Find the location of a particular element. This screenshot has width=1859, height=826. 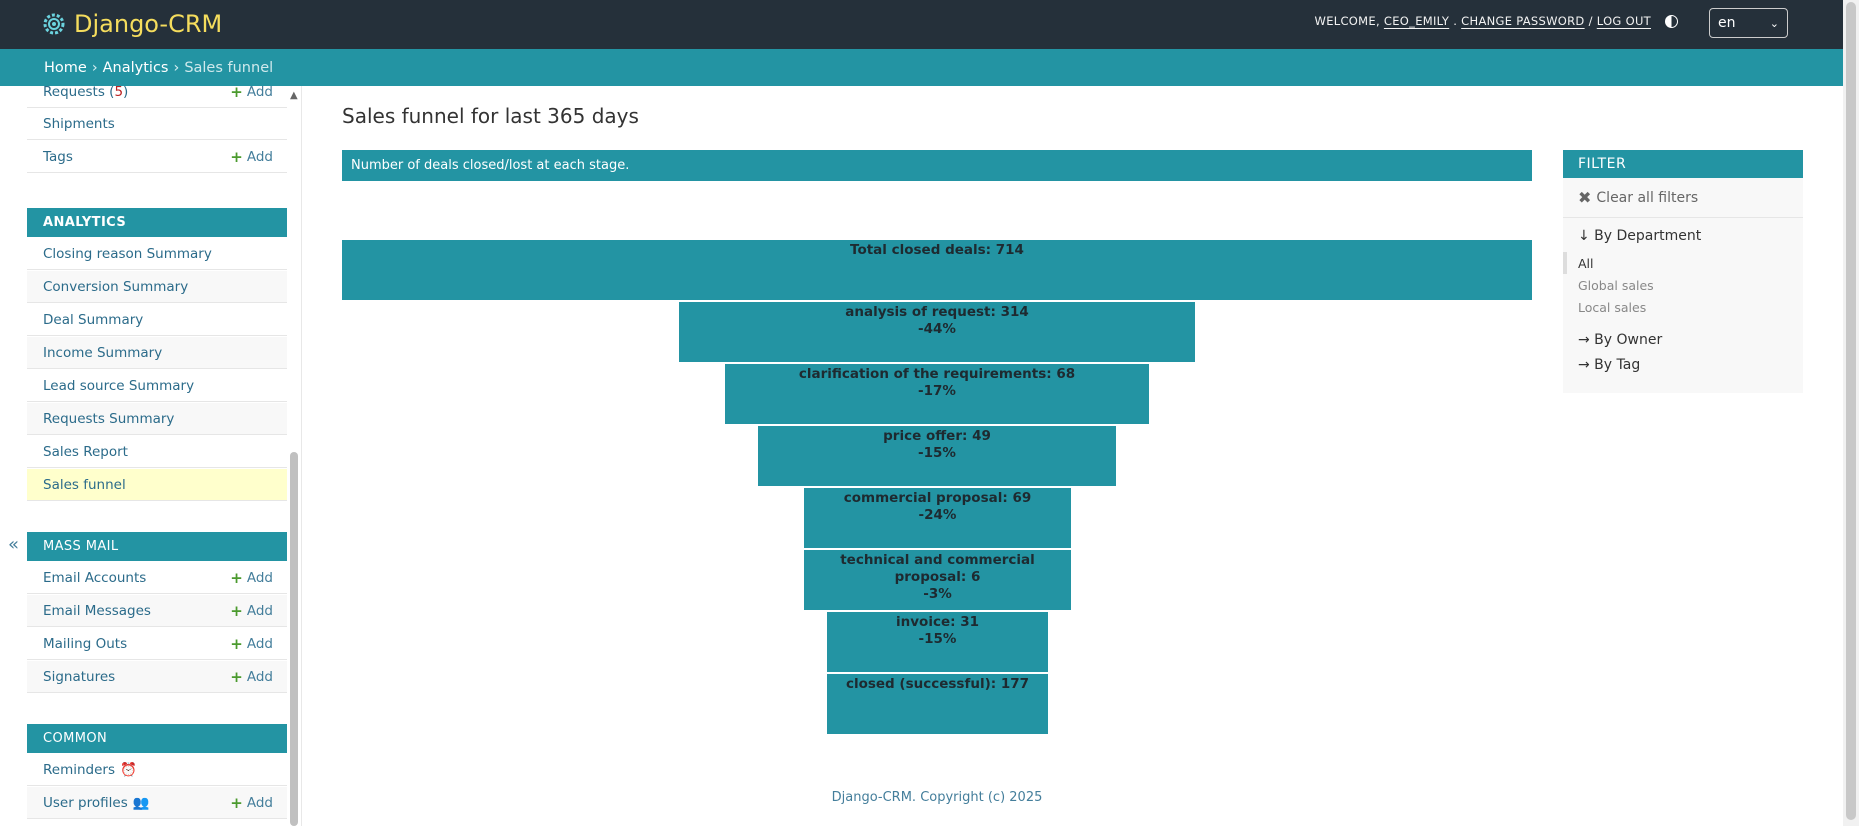

alarm-clock-icon: ⏰ is located at coordinates (128, 769).